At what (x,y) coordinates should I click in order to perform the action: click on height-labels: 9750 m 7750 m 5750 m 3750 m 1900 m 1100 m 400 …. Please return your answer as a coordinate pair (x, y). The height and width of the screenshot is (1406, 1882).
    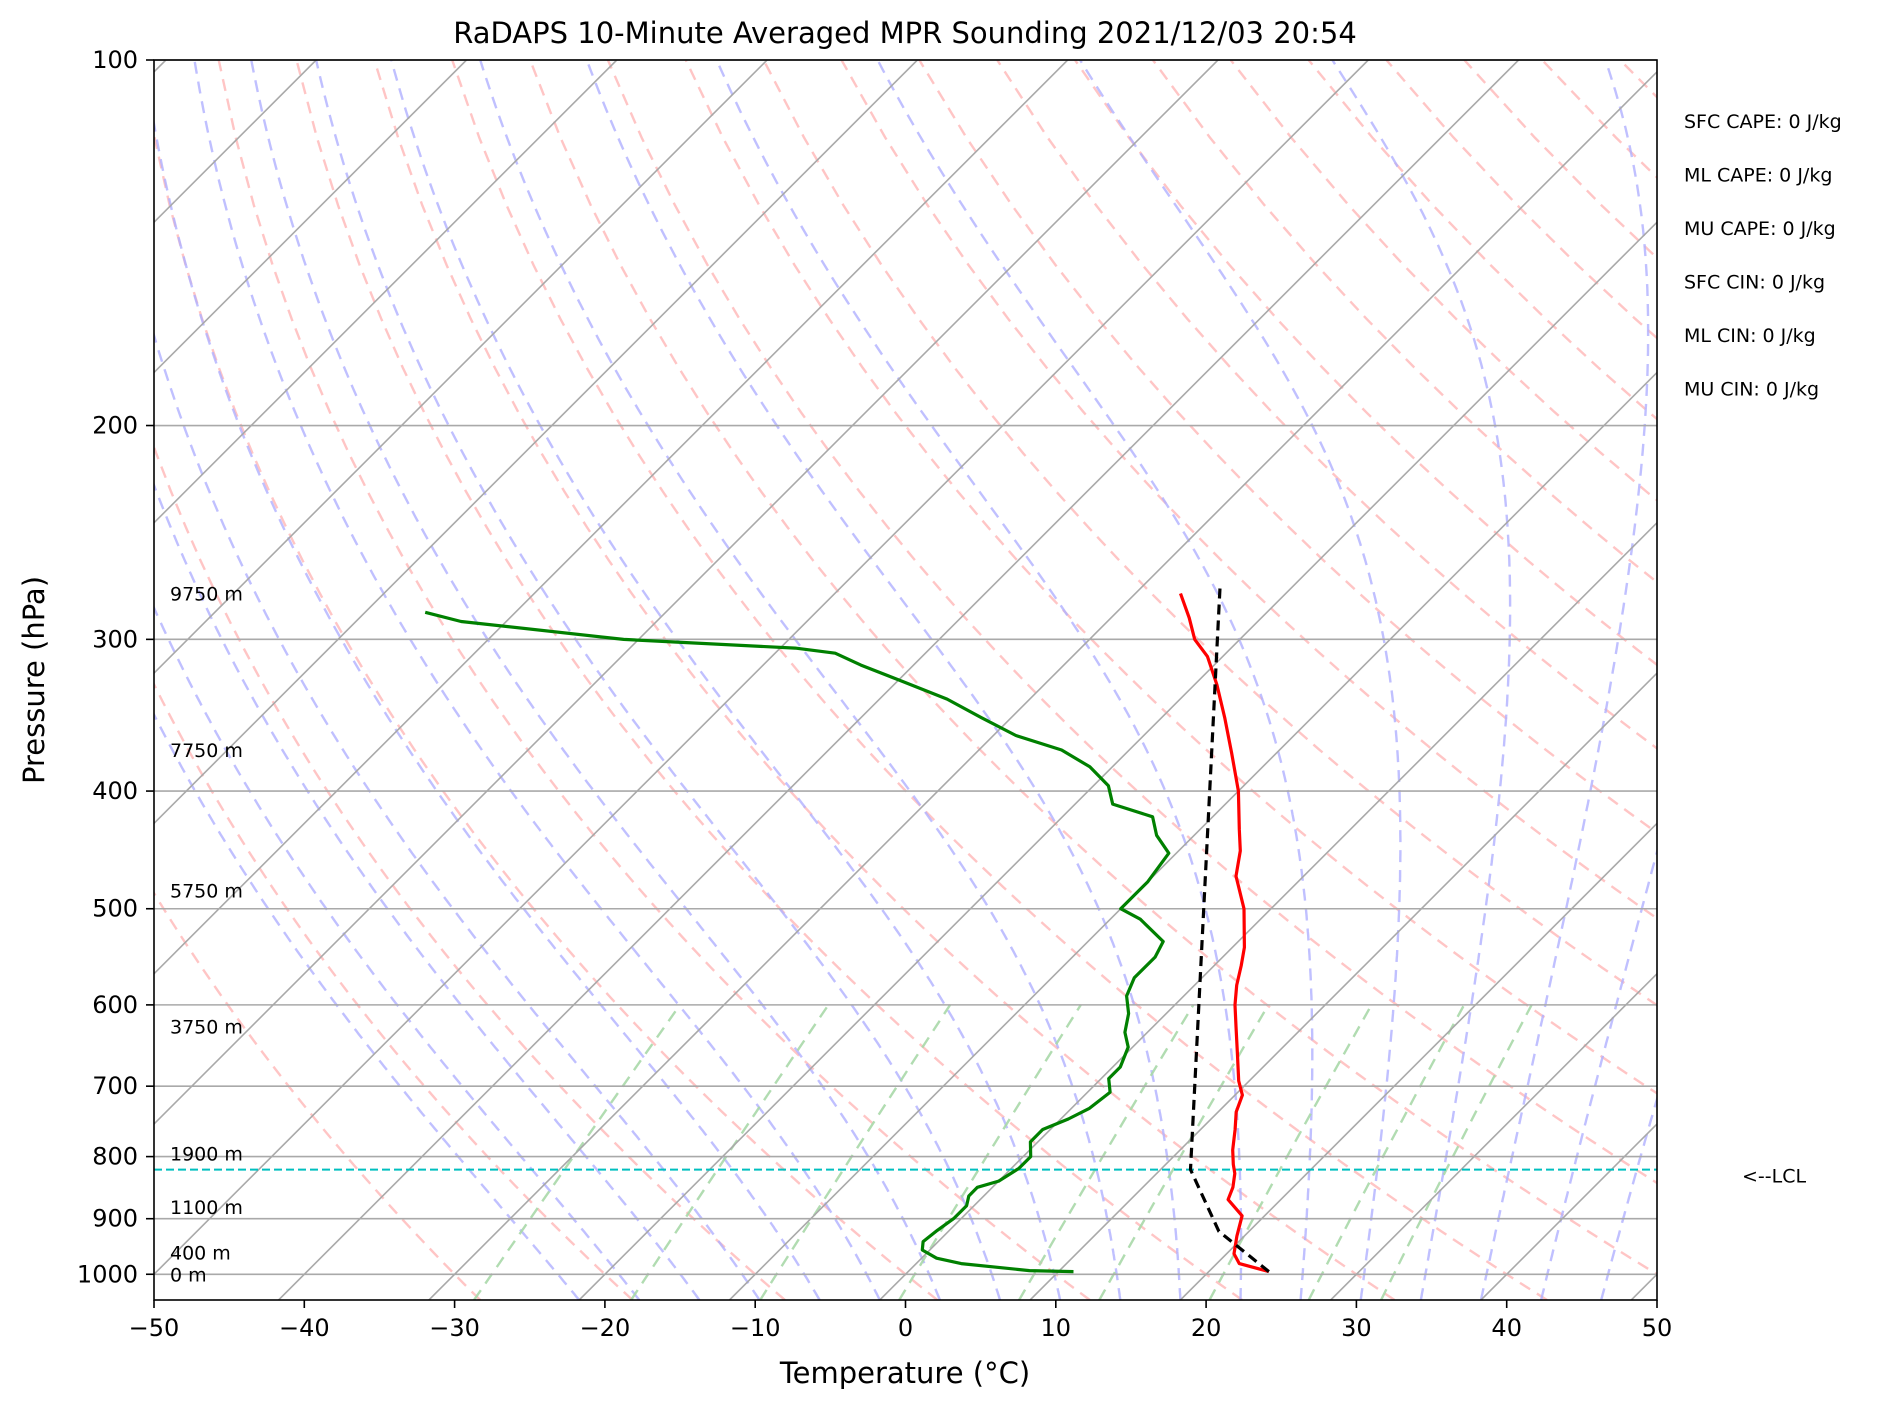
    Looking at the image, I should click on (206, 934).